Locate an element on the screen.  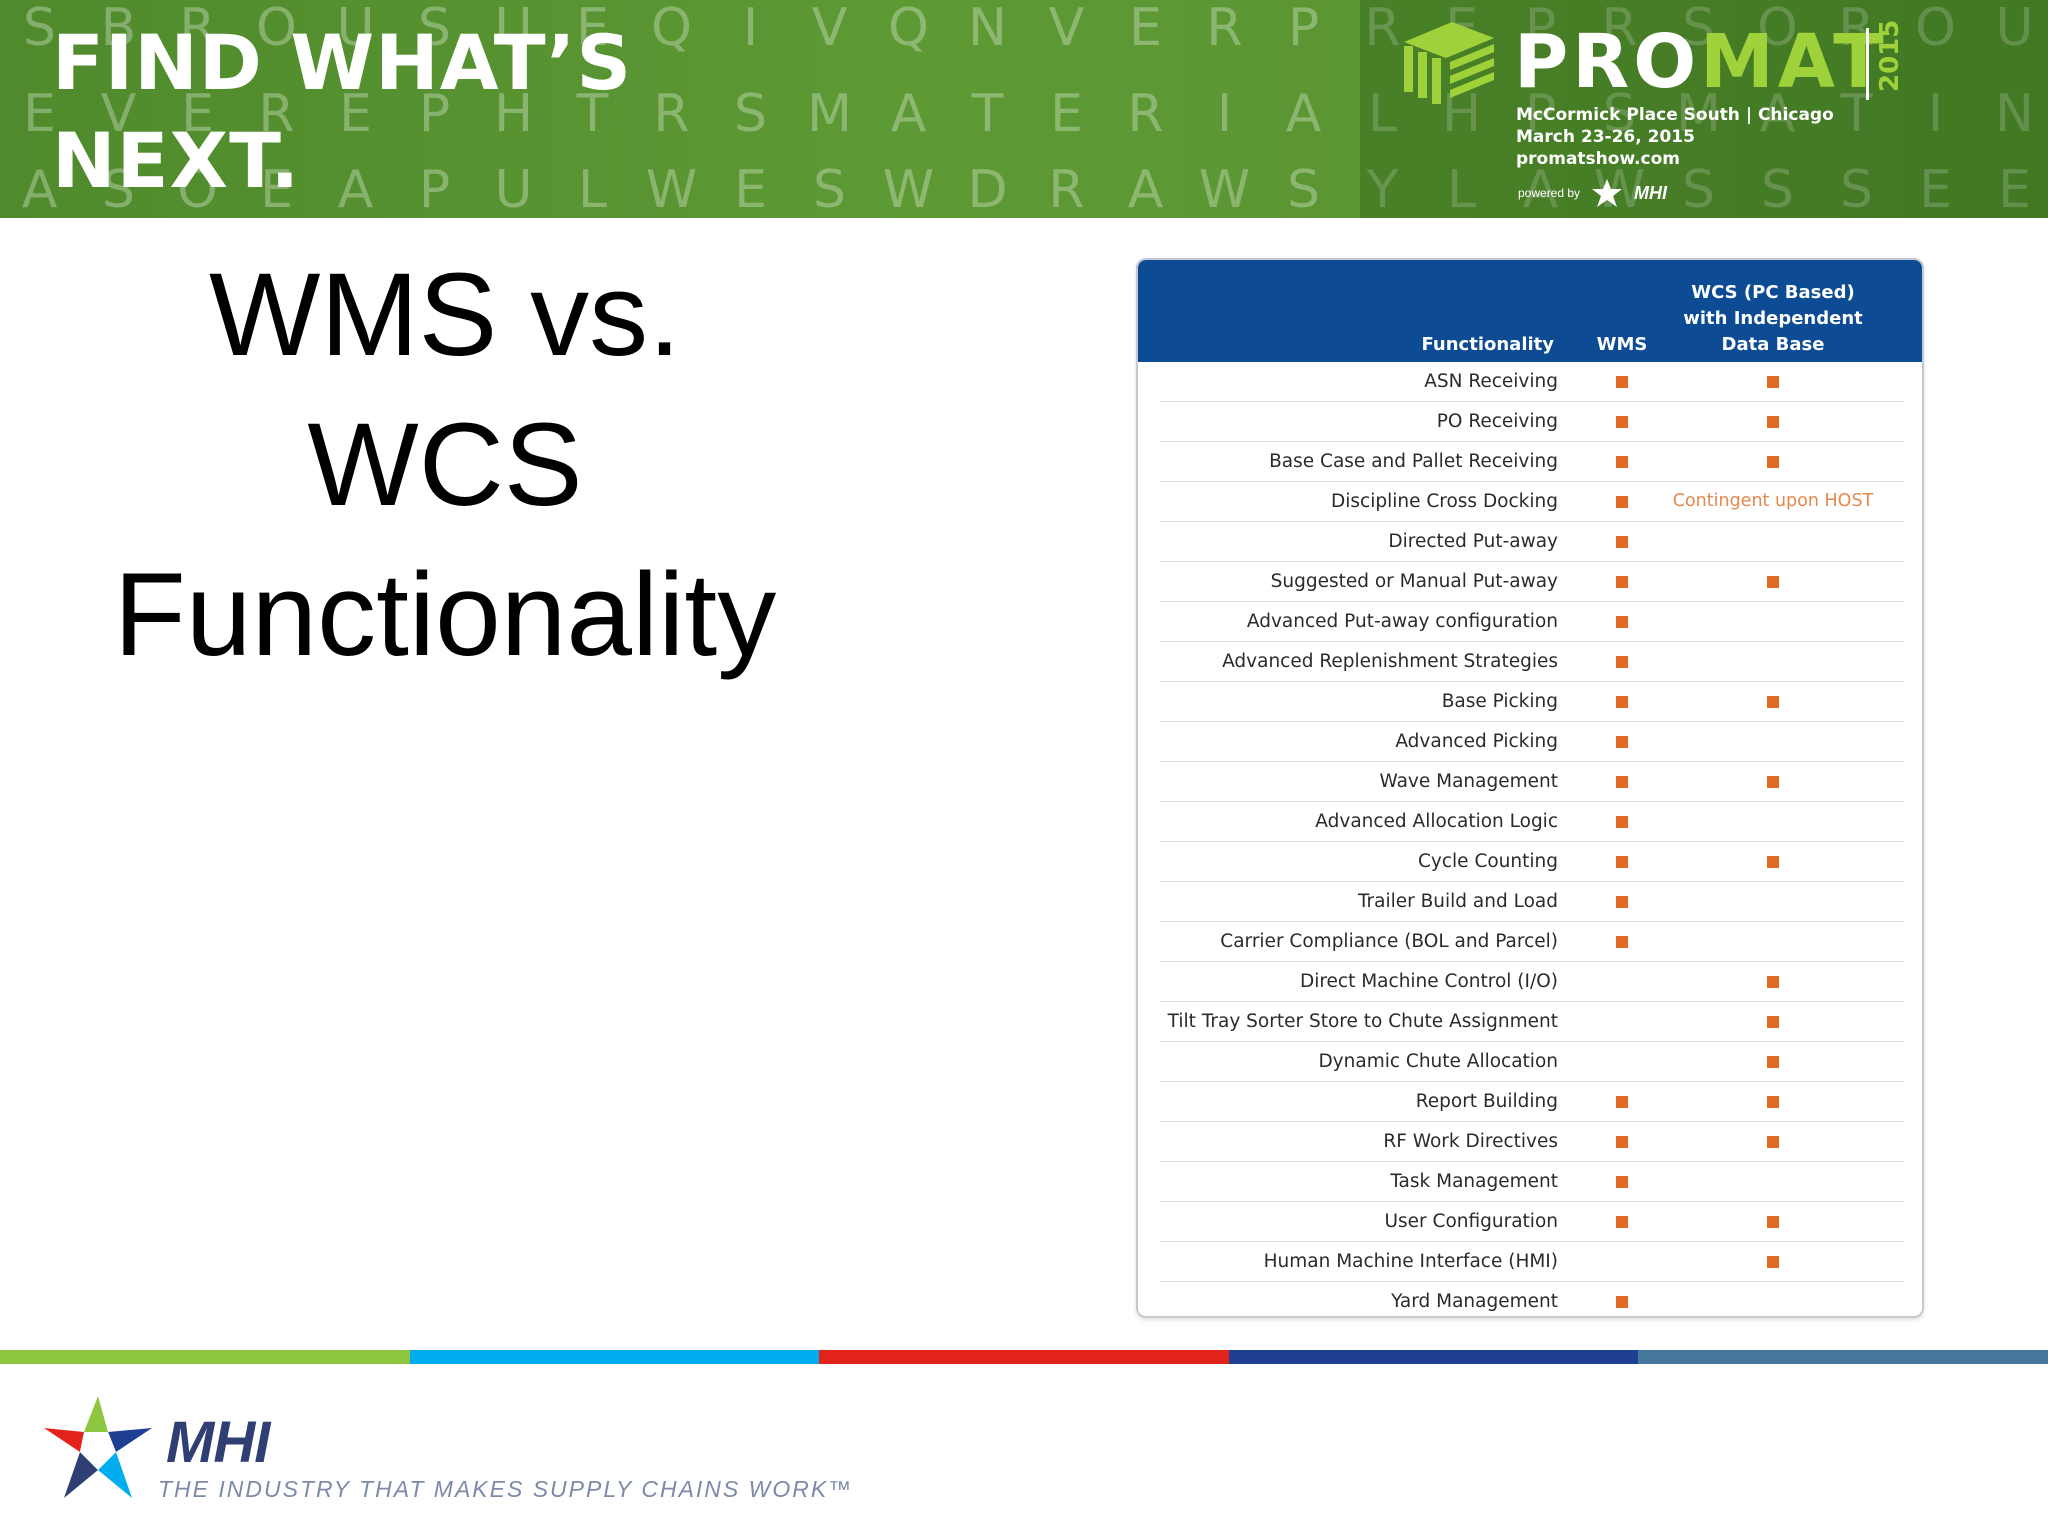
promat-word-mat: MAT is located at coordinates (1794, 62).